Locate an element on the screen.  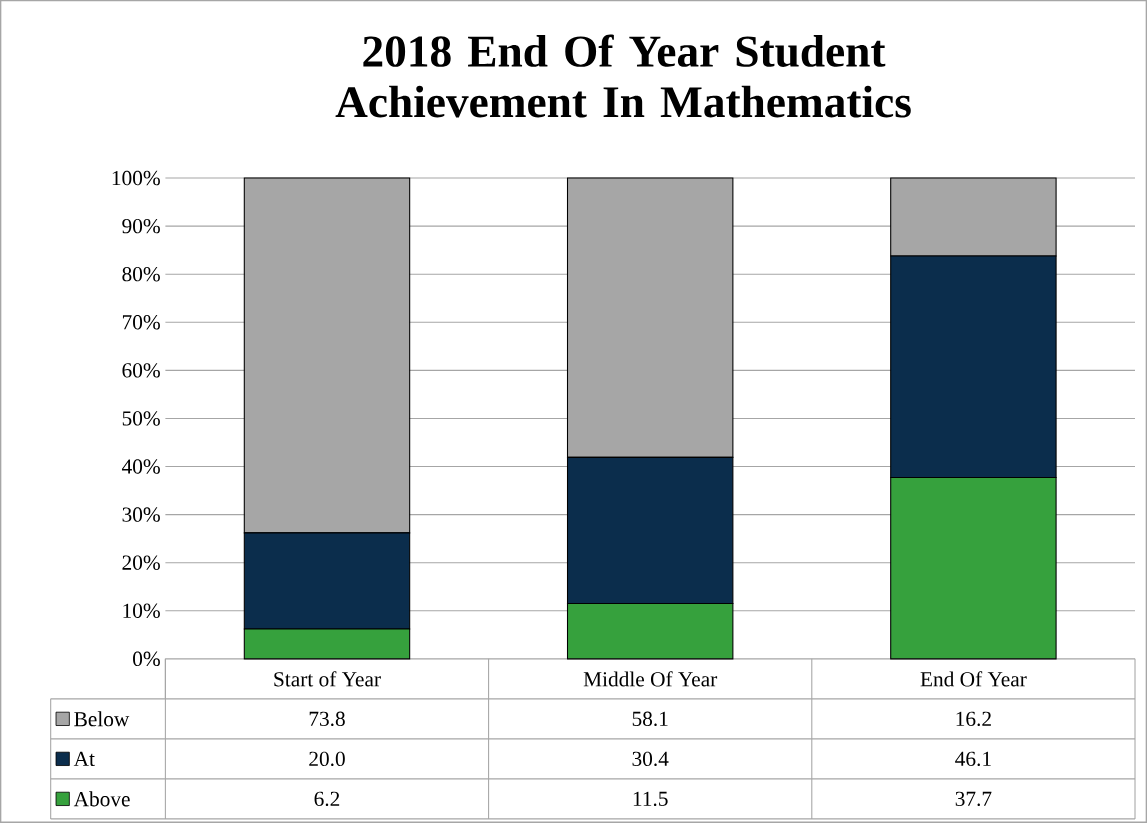
data-label: 73.8 is located at coordinates (327, 719).